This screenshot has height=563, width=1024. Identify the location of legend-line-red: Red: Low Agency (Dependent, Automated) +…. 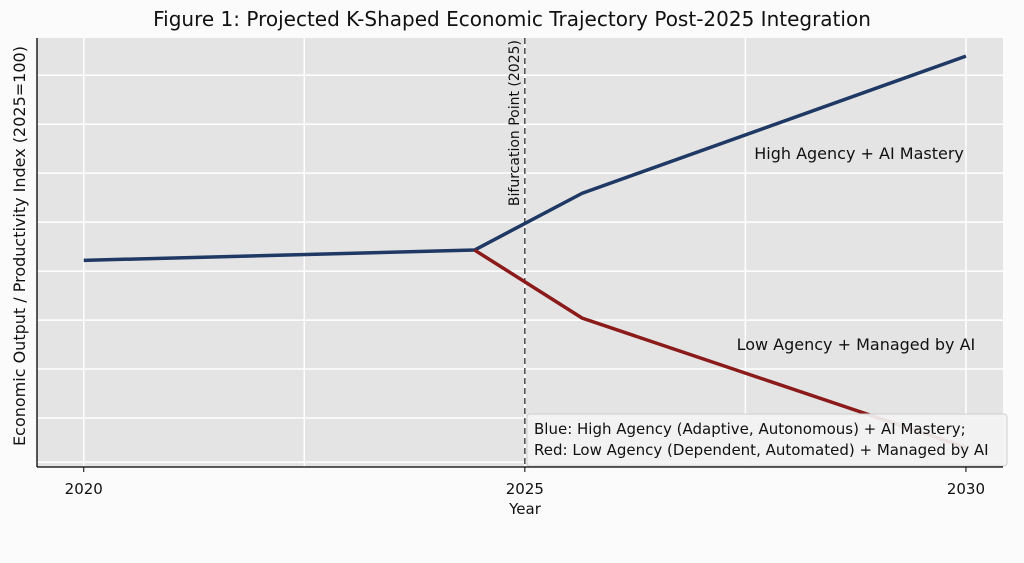
(761, 450).